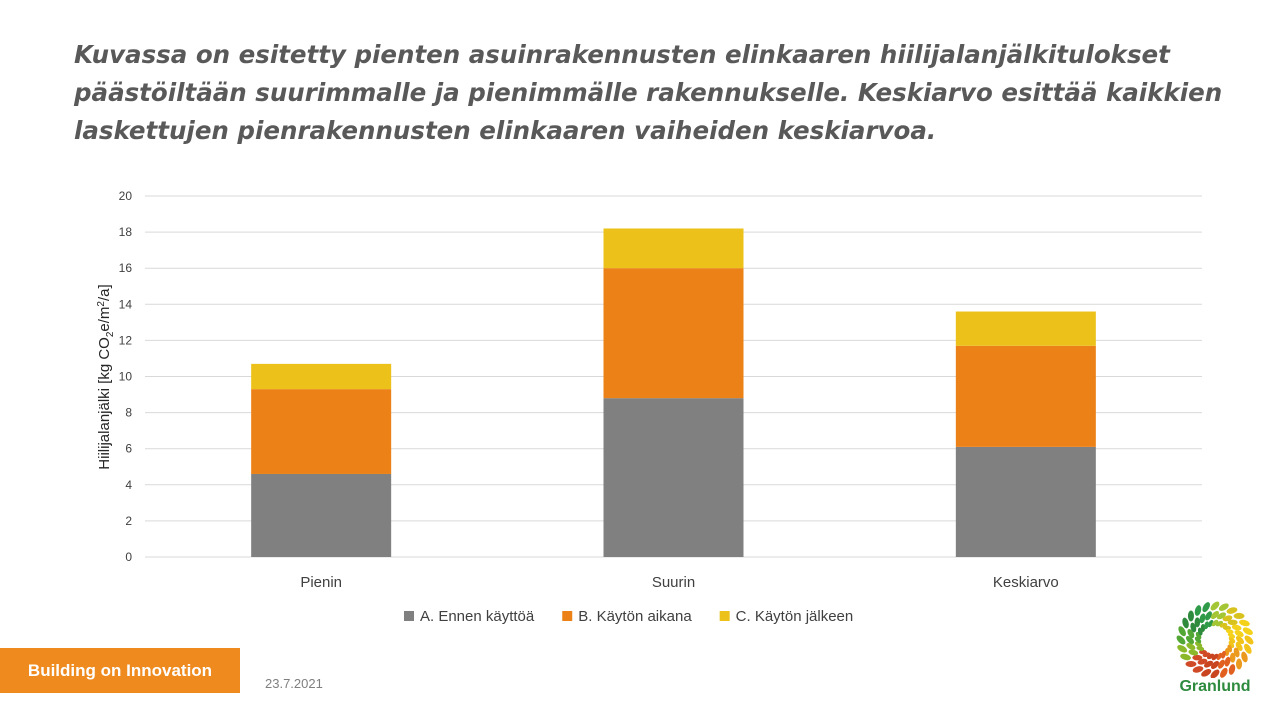 This screenshot has width=1280, height=720. I want to click on granlund-logo: Granlund, so click(1215, 648).